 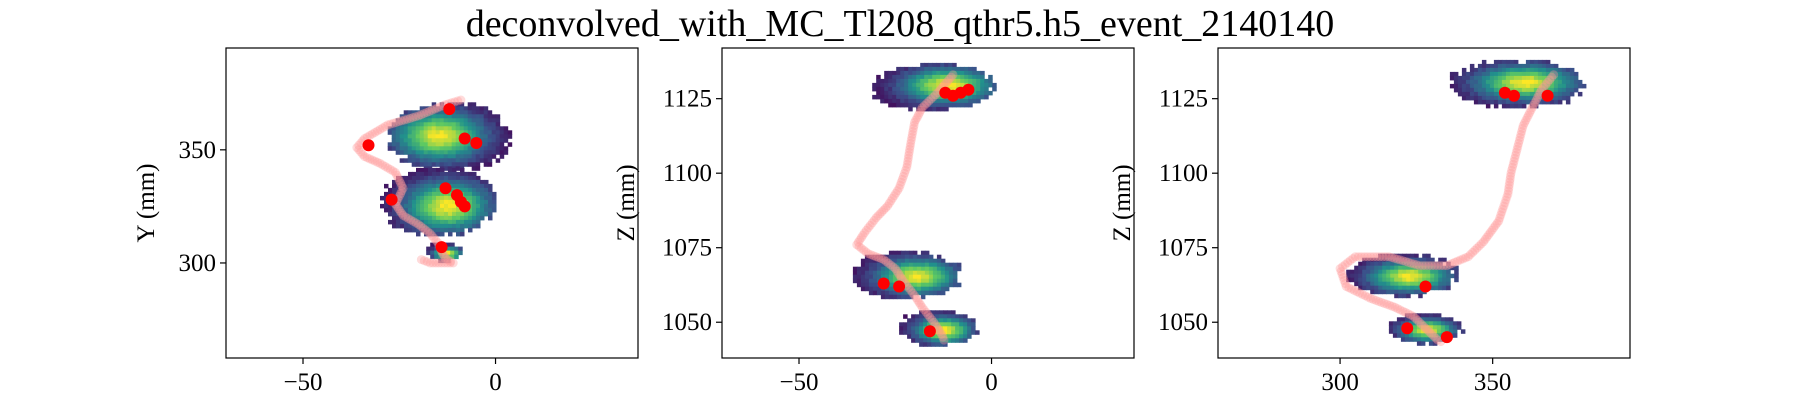 I want to click on y-tick-label: 1100, so click(x=687, y=173).